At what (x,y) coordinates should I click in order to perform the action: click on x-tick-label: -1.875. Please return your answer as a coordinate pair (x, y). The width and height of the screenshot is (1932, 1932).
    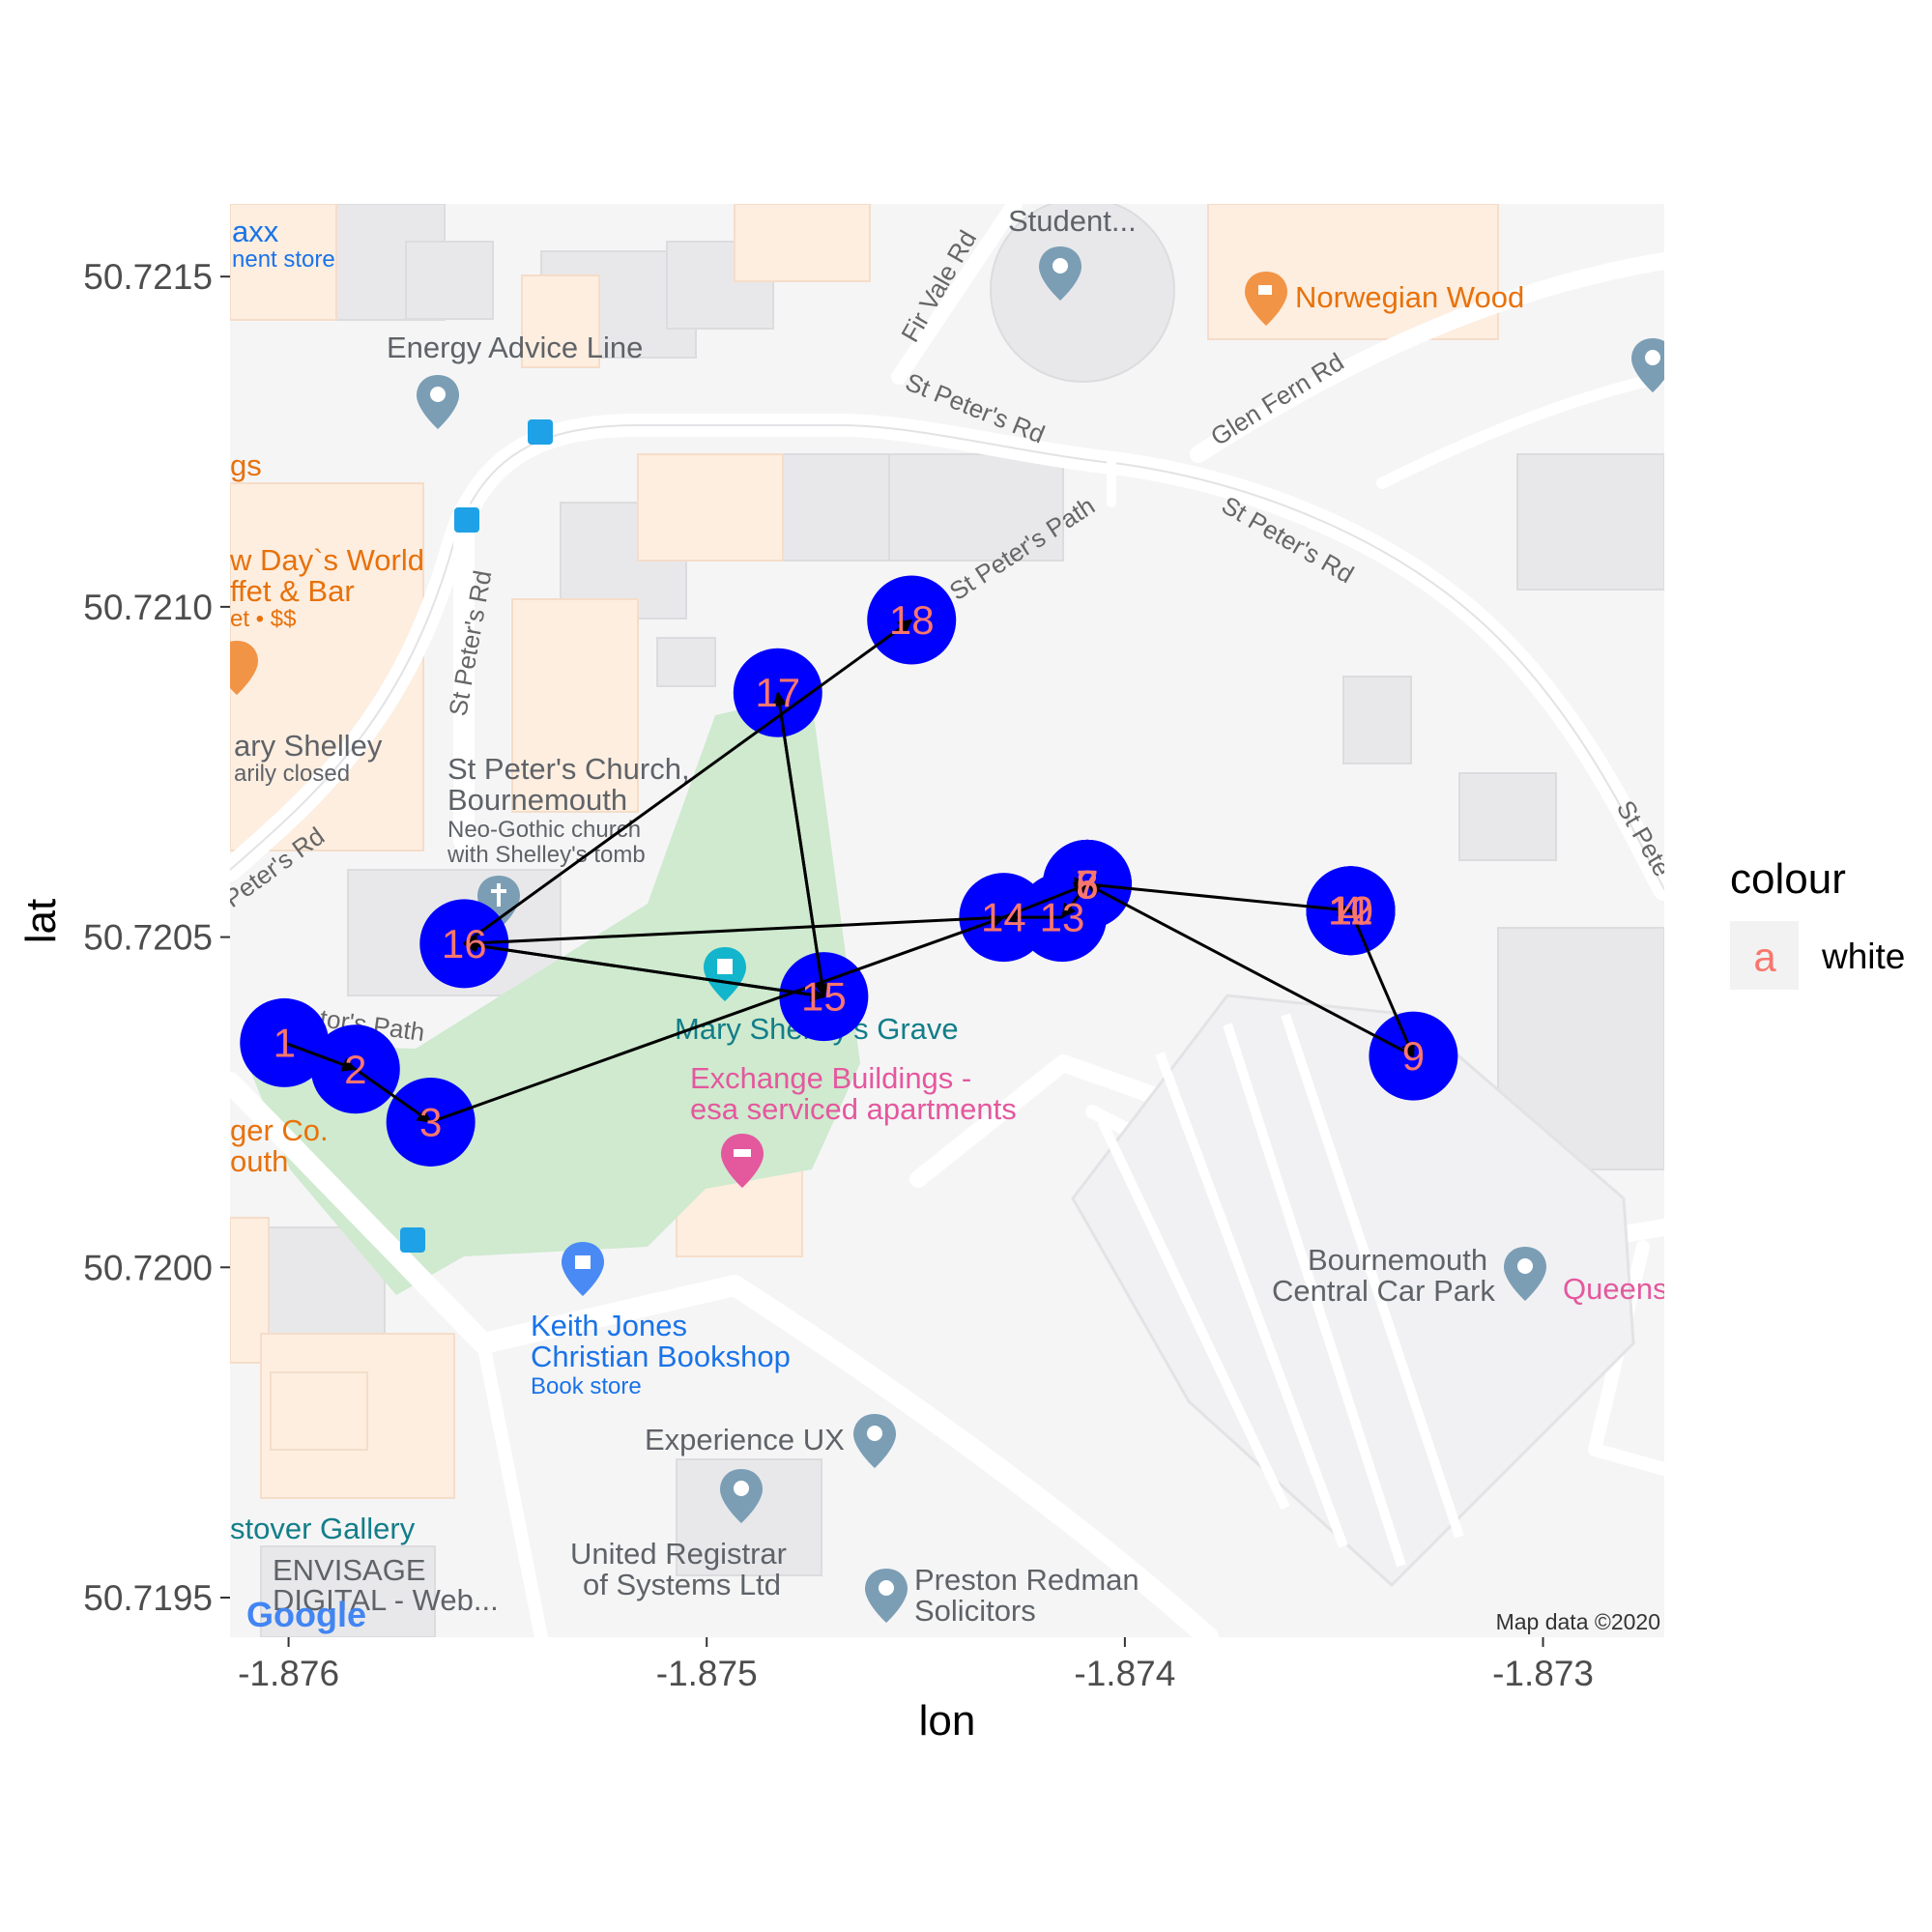
    Looking at the image, I should click on (707, 1673).